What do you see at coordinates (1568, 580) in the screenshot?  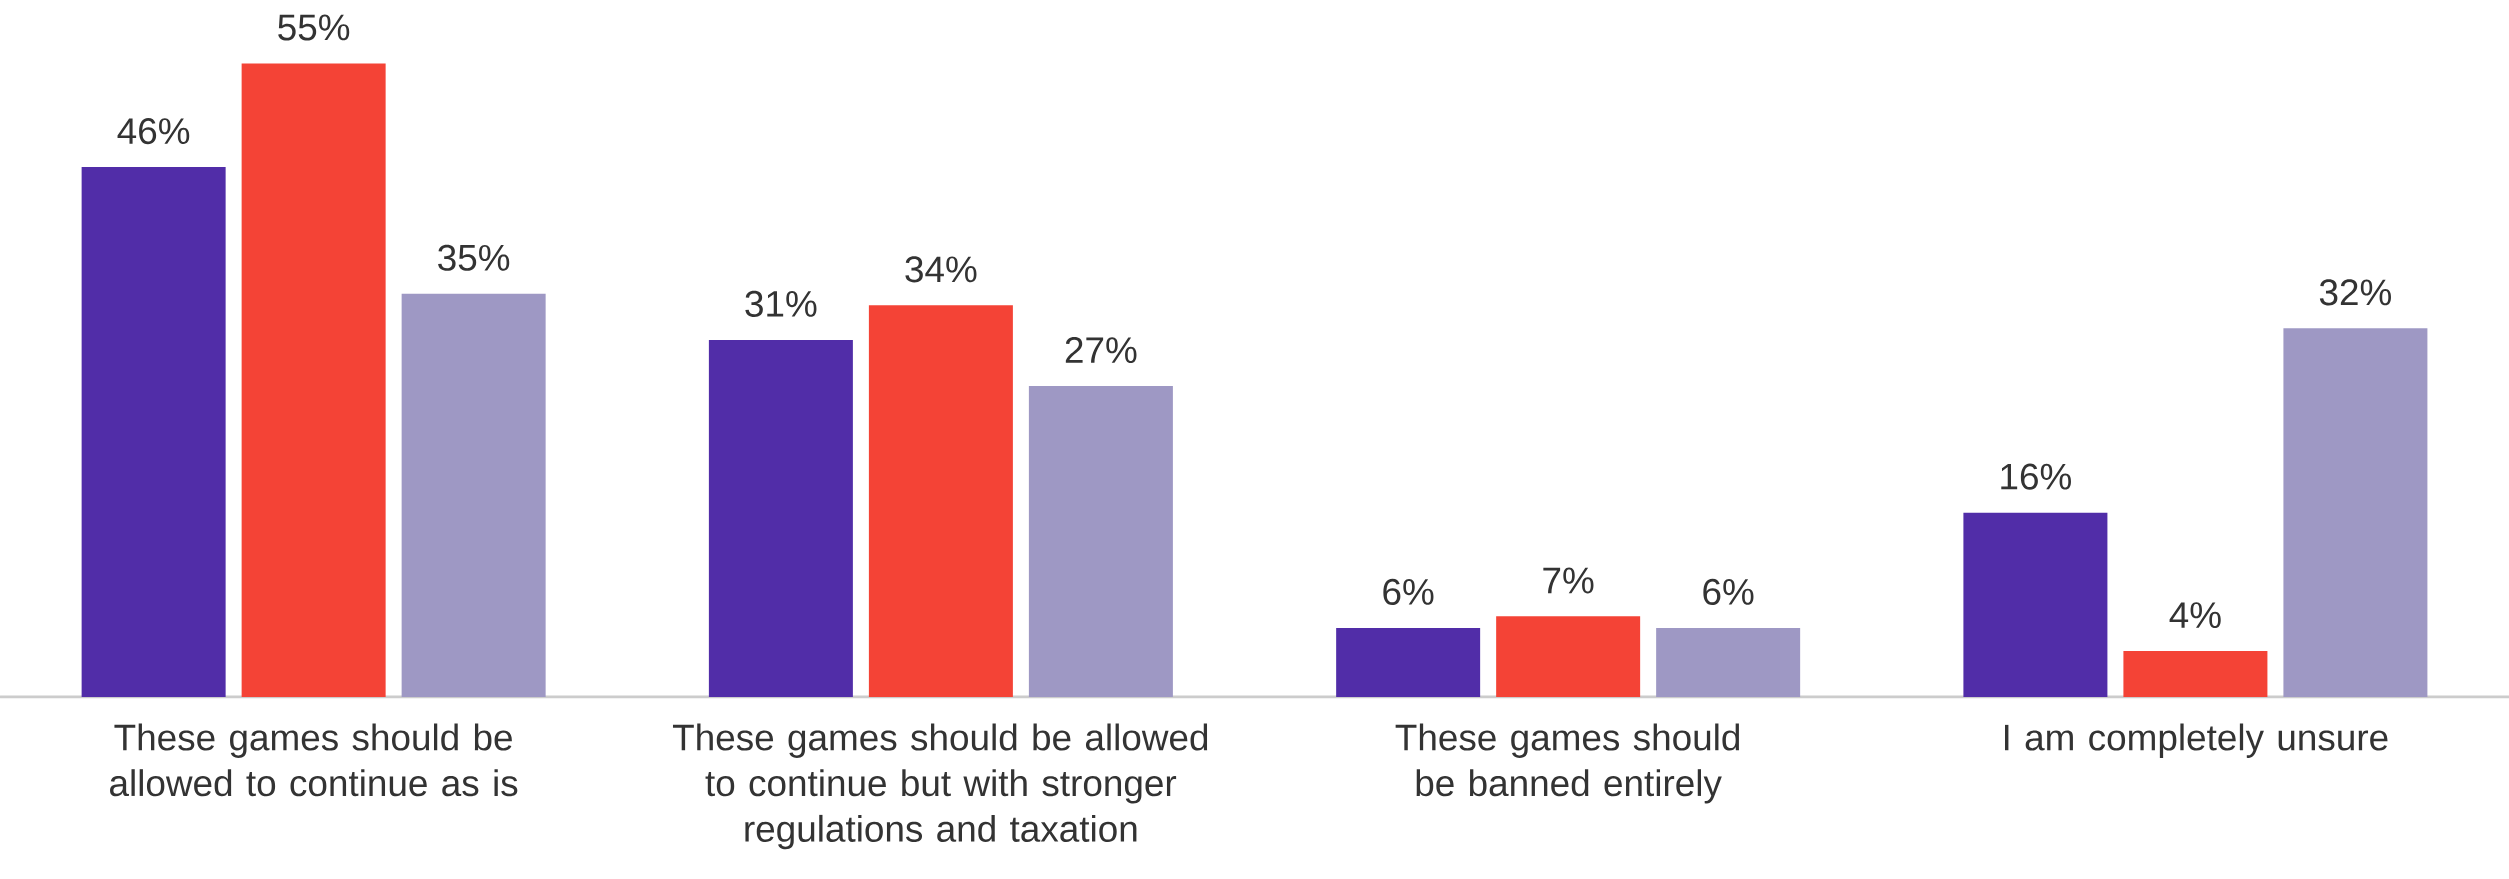 I see `data-label: 7%` at bounding box center [1568, 580].